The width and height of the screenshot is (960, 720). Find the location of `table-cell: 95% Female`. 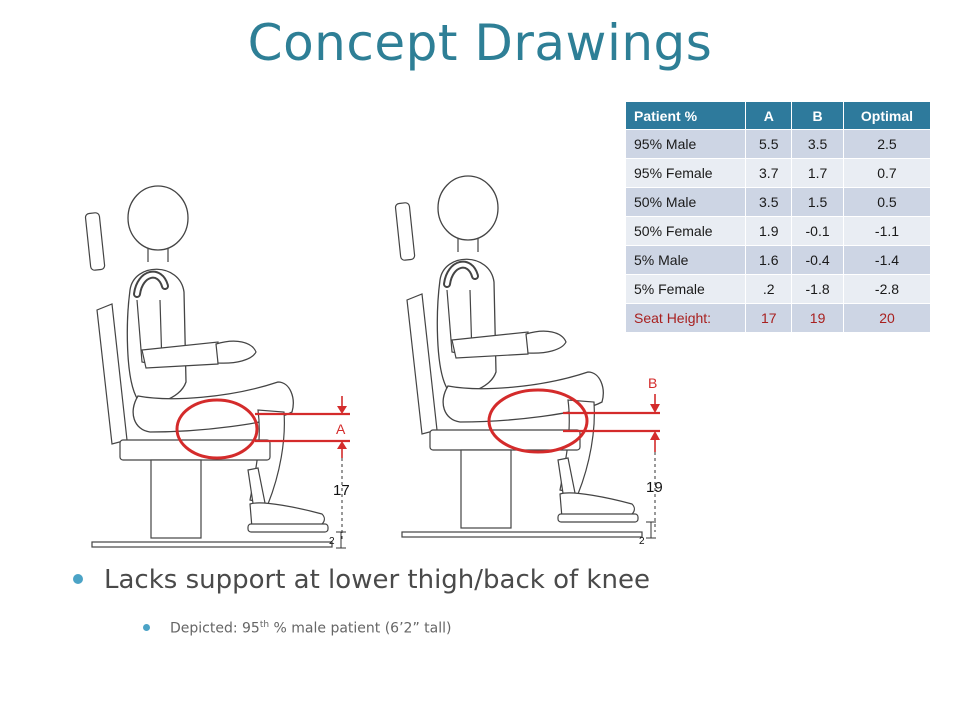

table-cell: 95% Female is located at coordinates (685, 173).